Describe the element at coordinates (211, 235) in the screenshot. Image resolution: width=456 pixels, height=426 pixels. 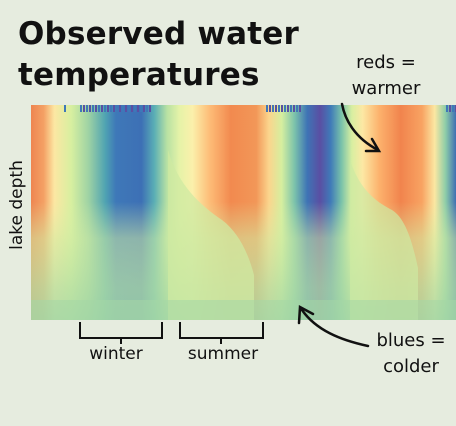
I see `heatmap-thermocline-summer` at that location.